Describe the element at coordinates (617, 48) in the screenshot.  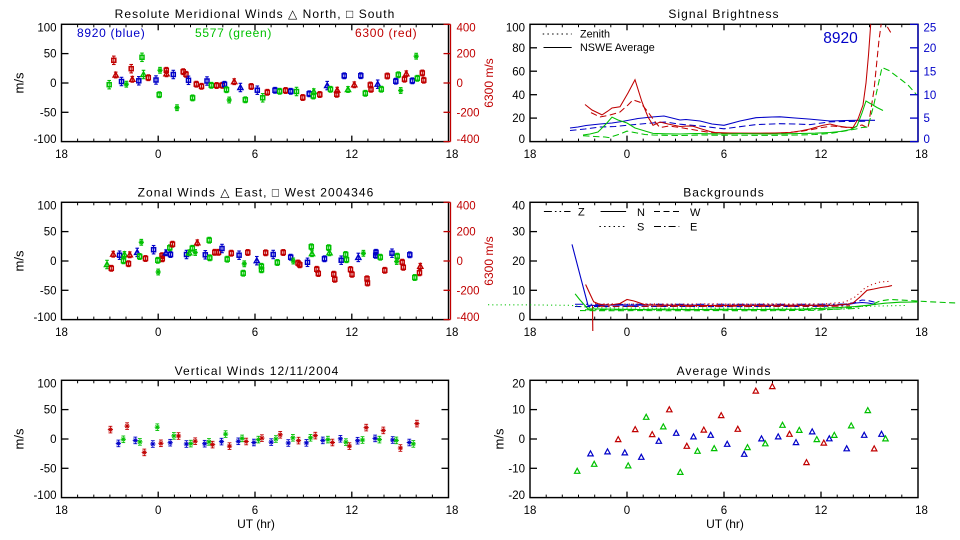
I see `svg-text: NSWE Average` at that location.